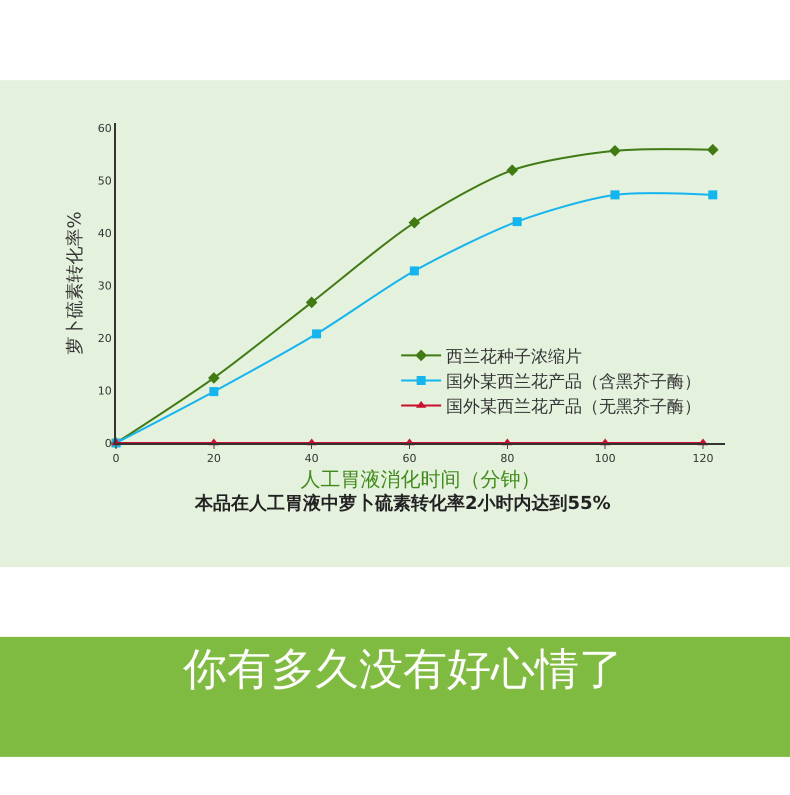 The image size is (790, 795). What do you see at coordinates (105, 338) in the screenshot?
I see `y-tick-label: 20` at bounding box center [105, 338].